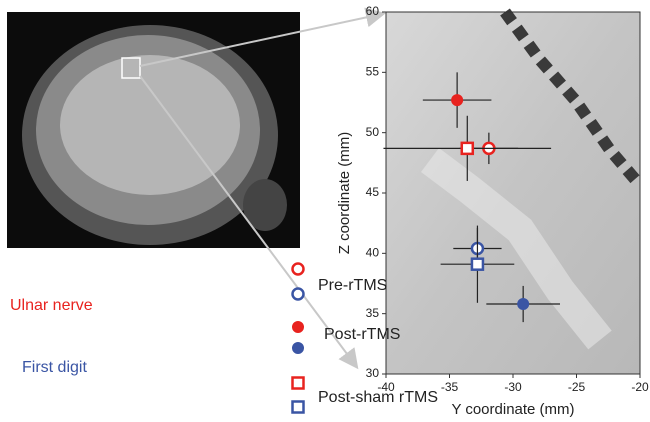  What do you see at coordinates (344, 193) in the screenshot?
I see `y-axis-label: Z coordinate (mm)` at bounding box center [344, 193].